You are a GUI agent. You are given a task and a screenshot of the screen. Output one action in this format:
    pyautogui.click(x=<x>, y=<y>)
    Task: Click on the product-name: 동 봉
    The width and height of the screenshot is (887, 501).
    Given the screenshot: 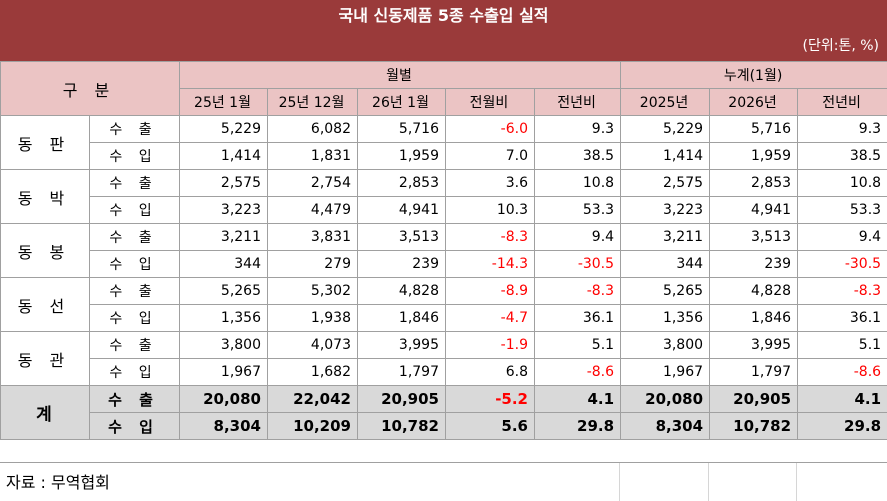 What is the action you would take?
    pyautogui.click(x=45, y=251)
    